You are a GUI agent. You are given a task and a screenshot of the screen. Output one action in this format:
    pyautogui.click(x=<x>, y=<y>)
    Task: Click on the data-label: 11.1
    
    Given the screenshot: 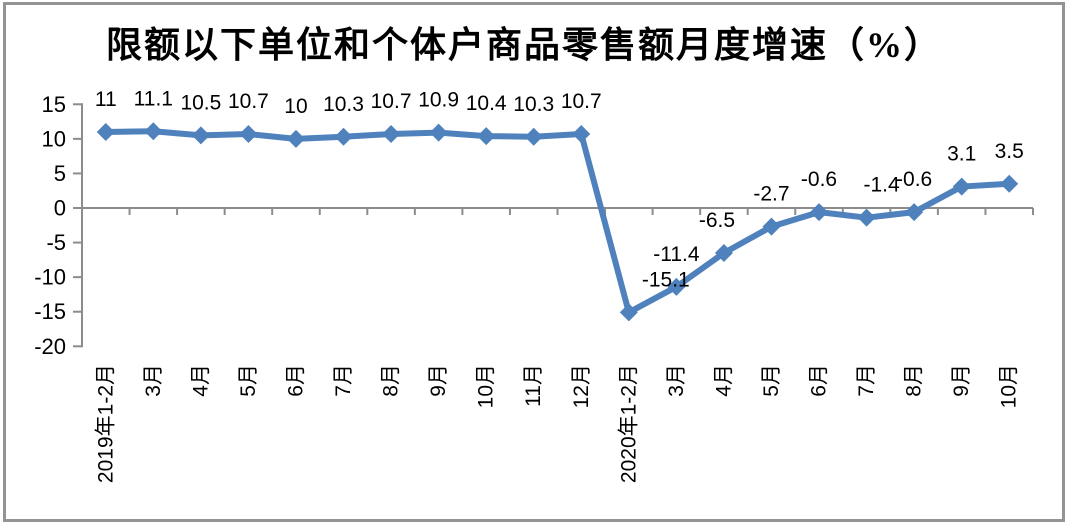 What is the action you would take?
    pyautogui.click(x=153, y=98)
    